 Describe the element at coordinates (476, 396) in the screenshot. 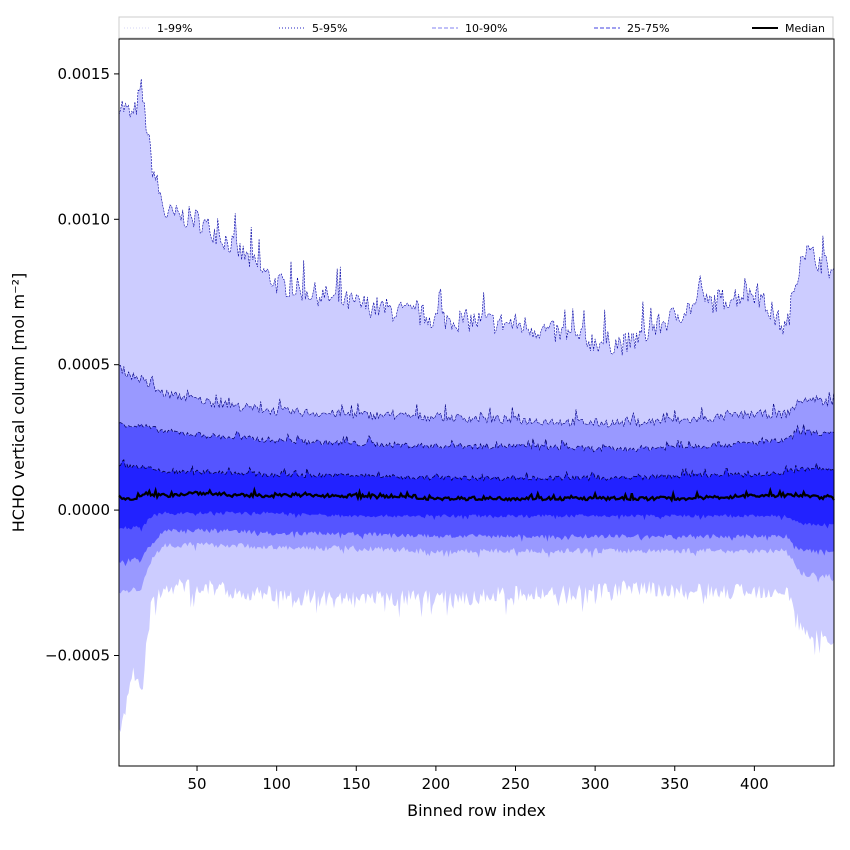

I see `line-p95` at that location.